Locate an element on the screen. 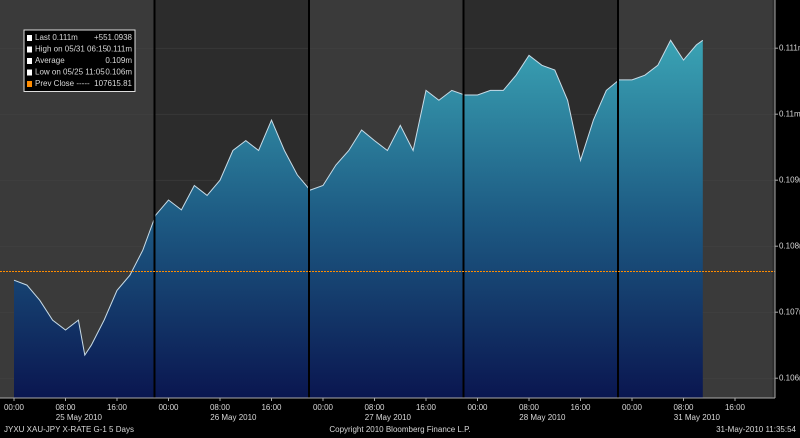 This screenshot has width=800, height=438. info-label: Average is located at coordinates (50, 60).